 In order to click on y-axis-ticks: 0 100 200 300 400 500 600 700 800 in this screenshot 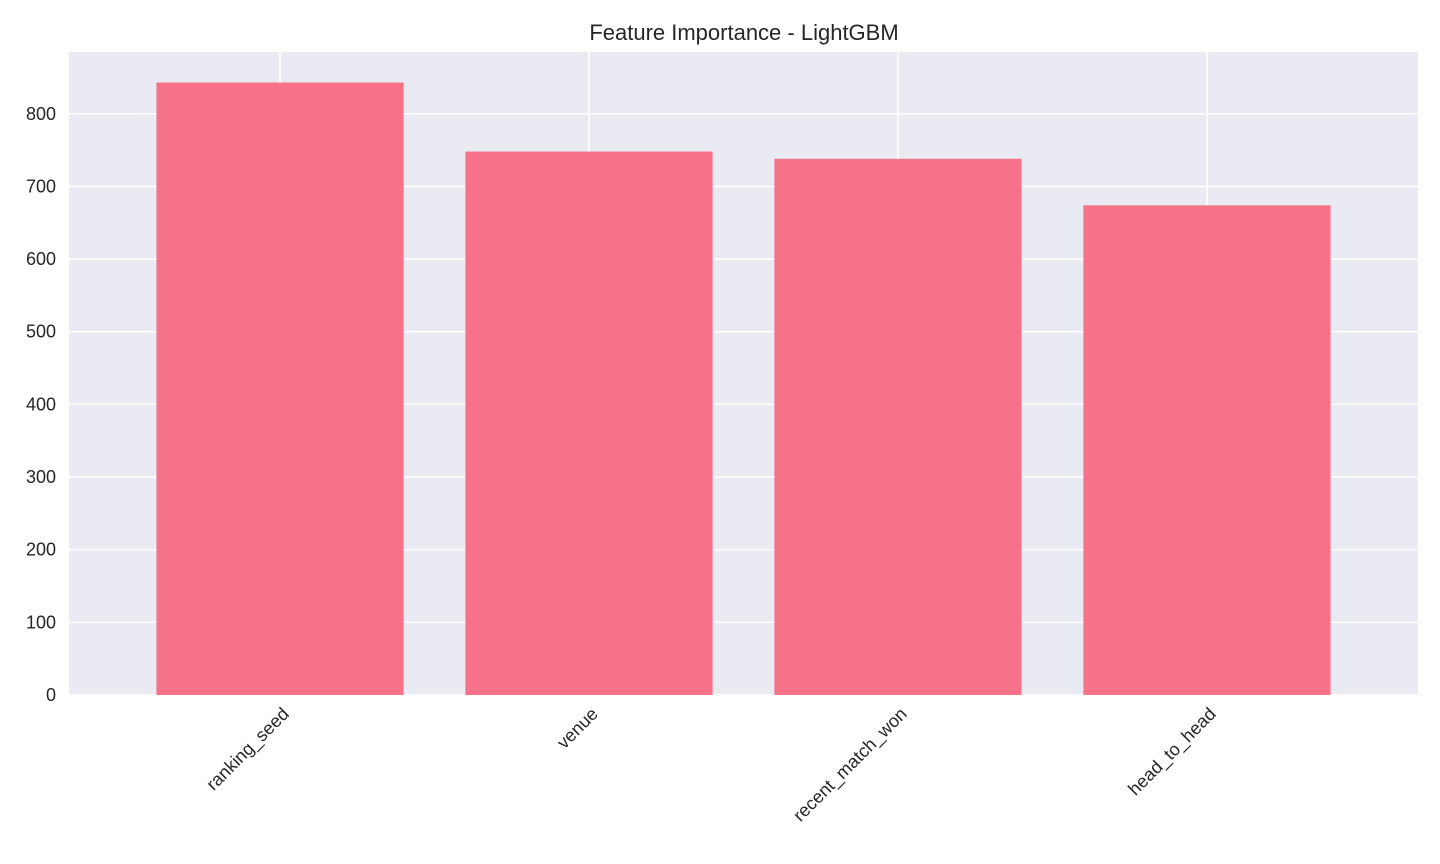, I will do `click(41, 404)`.